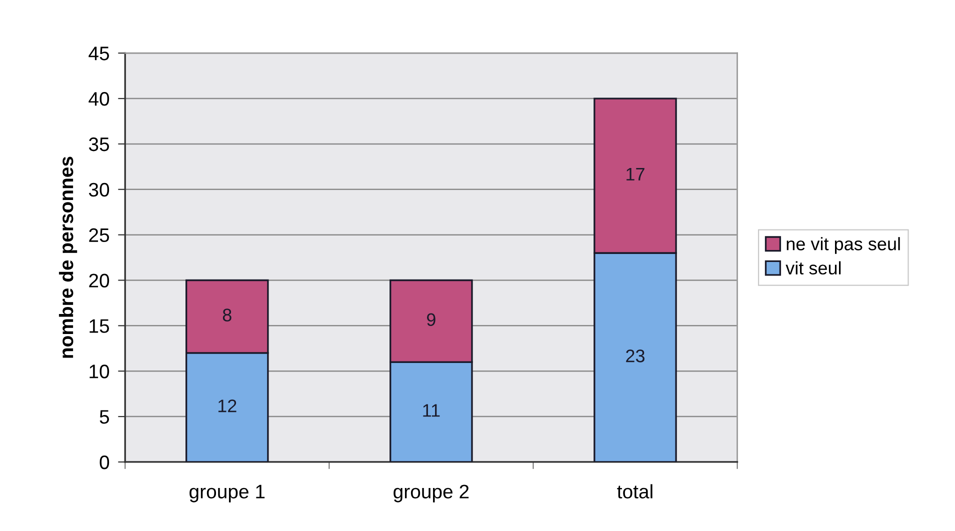 The width and height of the screenshot is (955, 531). Describe the element at coordinates (68, 257) in the screenshot. I see `y-axis-title: nombre de personnes` at that location.